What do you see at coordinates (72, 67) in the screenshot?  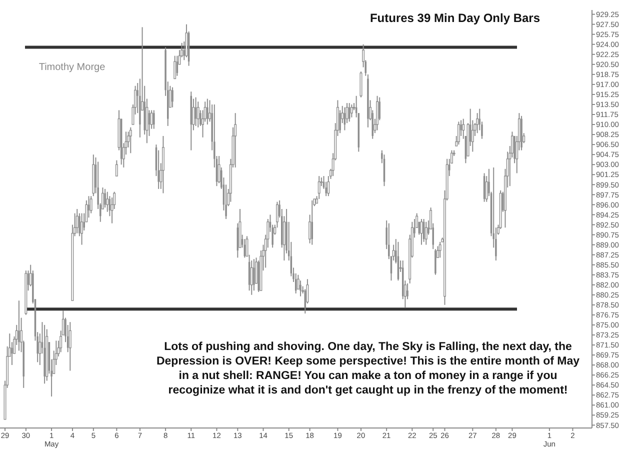 I see `annotation: Timothy Morge` at bounding box center [72, 67].